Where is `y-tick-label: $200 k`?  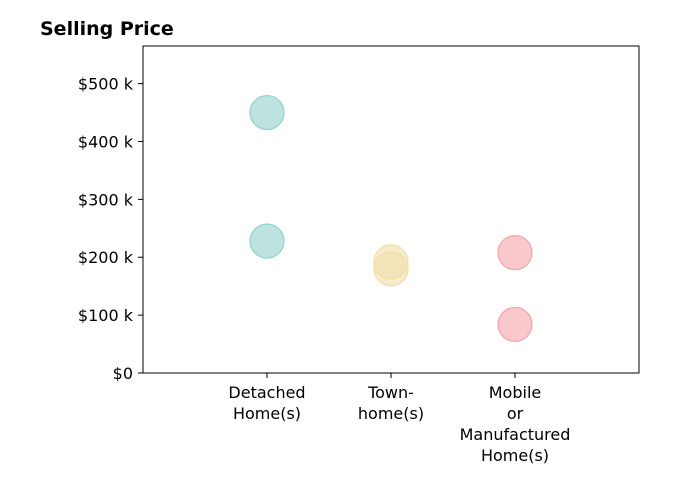 y-tick-label: $200 k is located at coordinates (106, 257).